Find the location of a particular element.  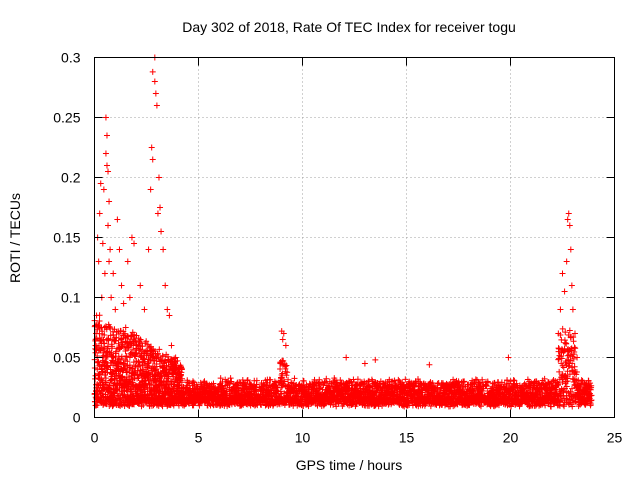

y-tick-labels: 00.050.10.150.20.250.3 is located at coordinates (66, 238).